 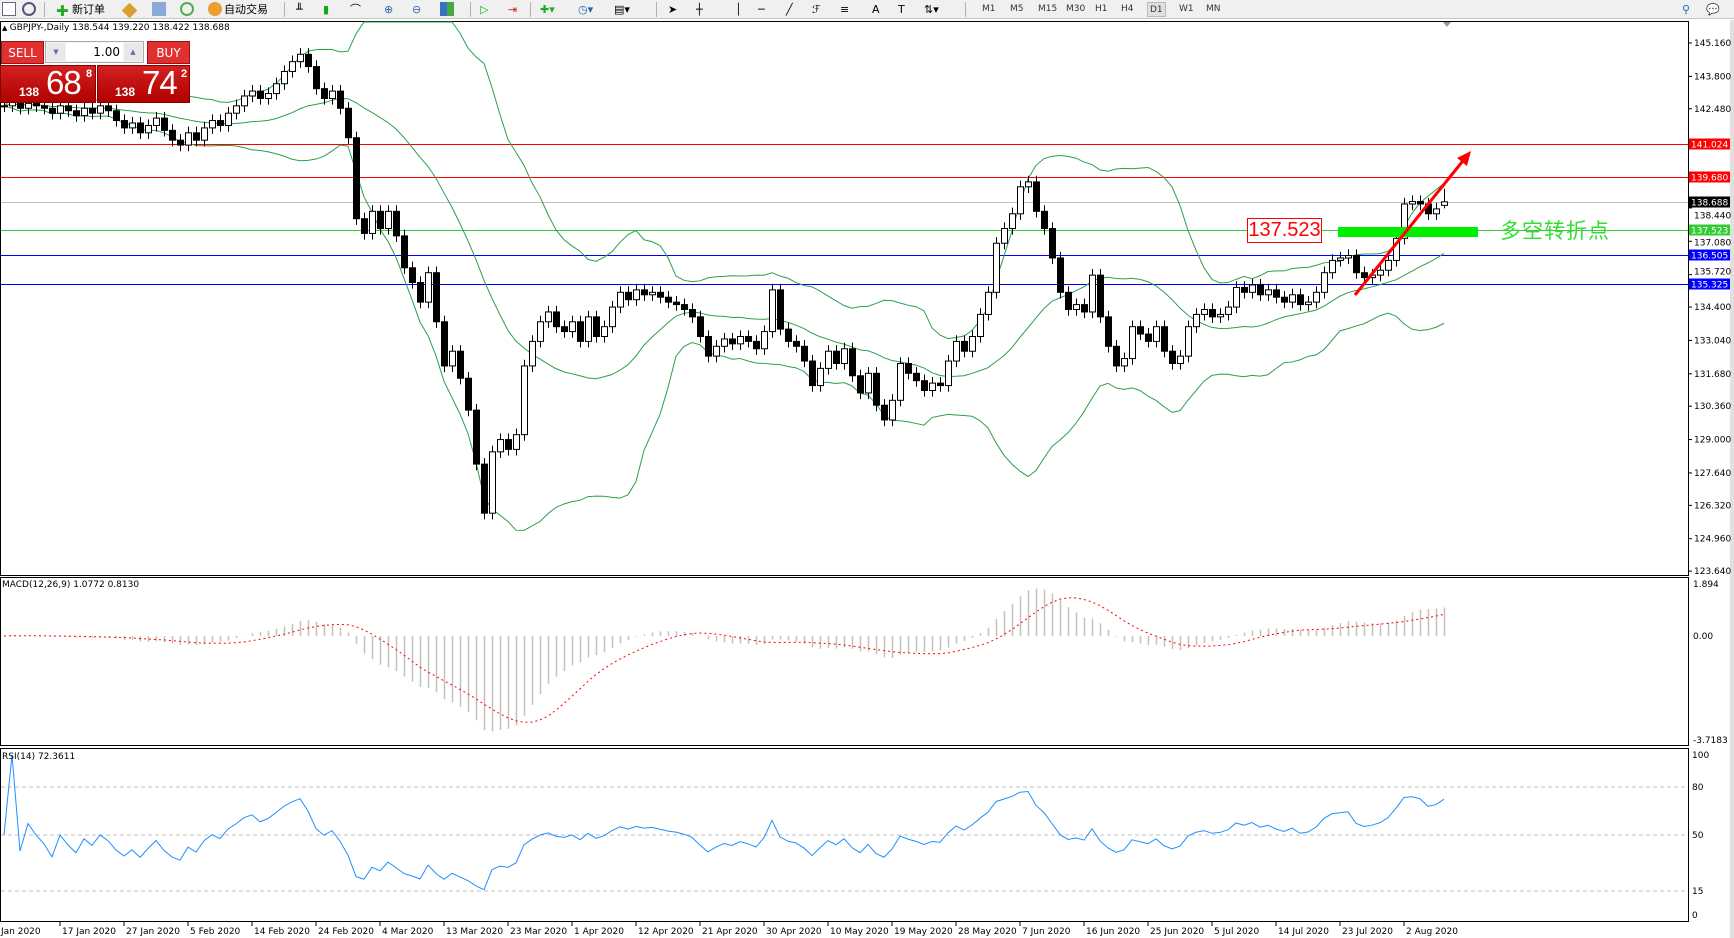 I want to click on channel-icon: ≡, so click(x=845, y=9).